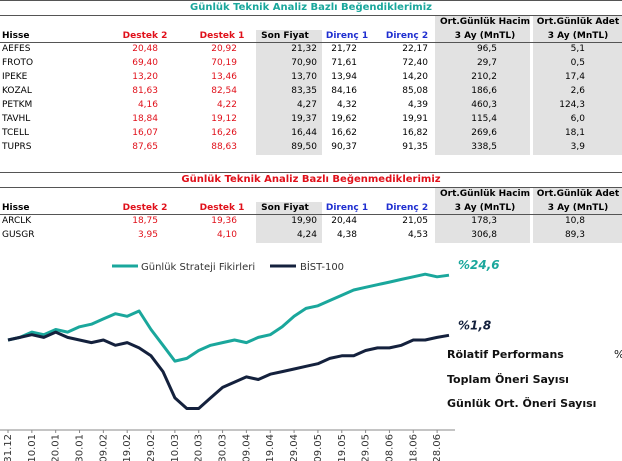  Describe the element at coordinates (484, 221) in the screenshot. I see `cell: 178,3` at that location.